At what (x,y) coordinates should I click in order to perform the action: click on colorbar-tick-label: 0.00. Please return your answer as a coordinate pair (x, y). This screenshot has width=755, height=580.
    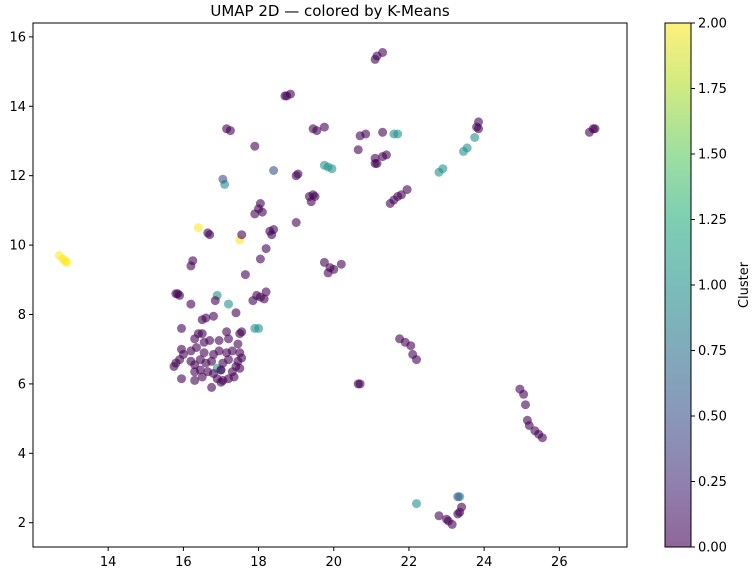
    Looking at the image, I should click on (712, 548).